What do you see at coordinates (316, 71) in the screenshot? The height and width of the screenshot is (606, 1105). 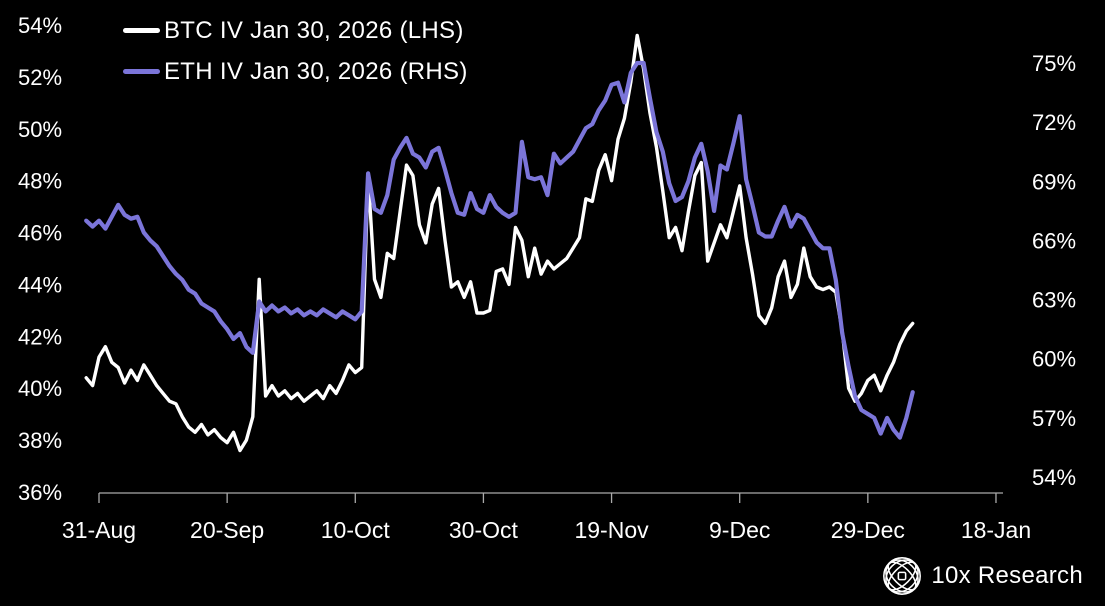 I see `legend-label-eth: ETH IV Jan 30, 2026 (RHS)` at bounding box center [316, 71].